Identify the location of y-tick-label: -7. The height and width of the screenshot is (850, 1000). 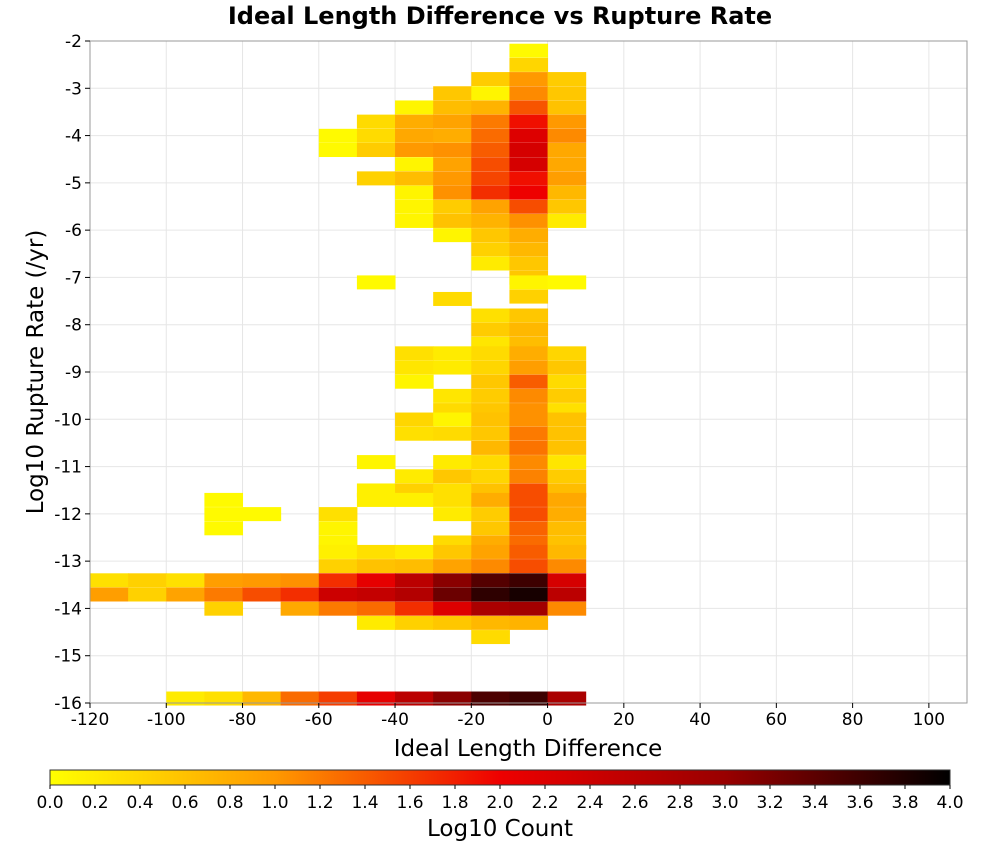
(73, 278).